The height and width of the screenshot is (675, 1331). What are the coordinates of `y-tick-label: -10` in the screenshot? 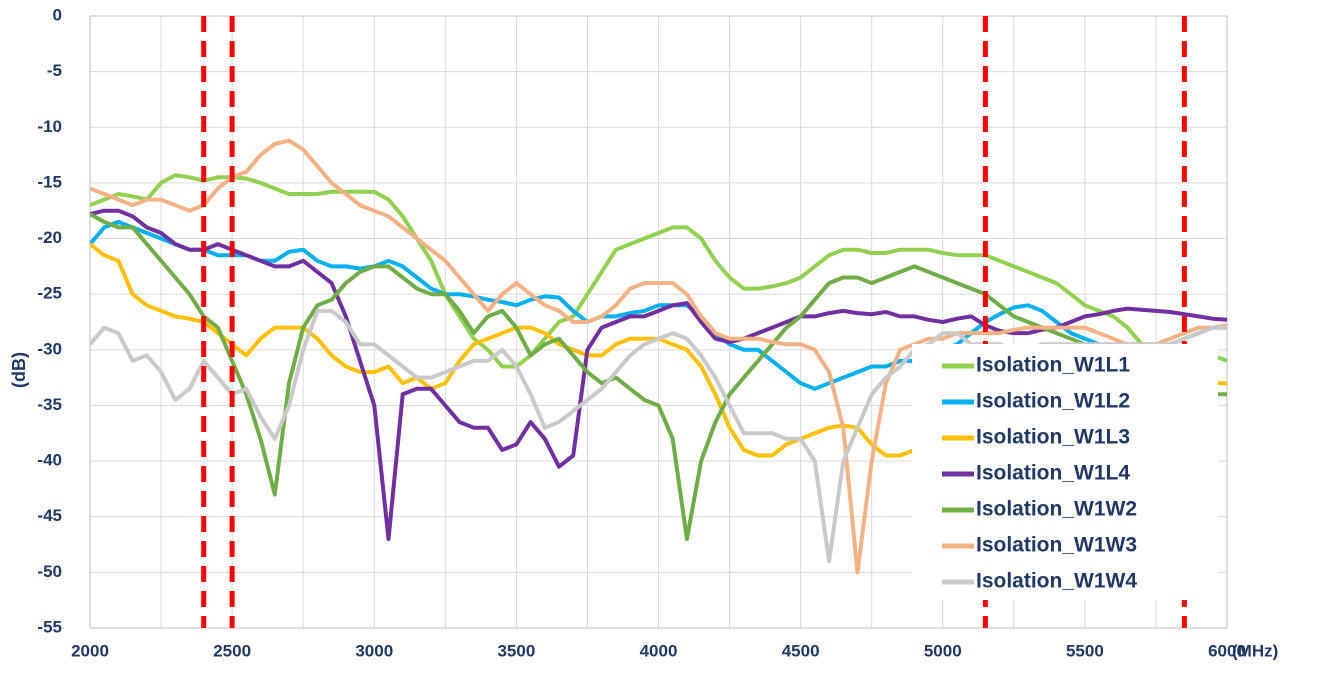 It's located at (49, 126).